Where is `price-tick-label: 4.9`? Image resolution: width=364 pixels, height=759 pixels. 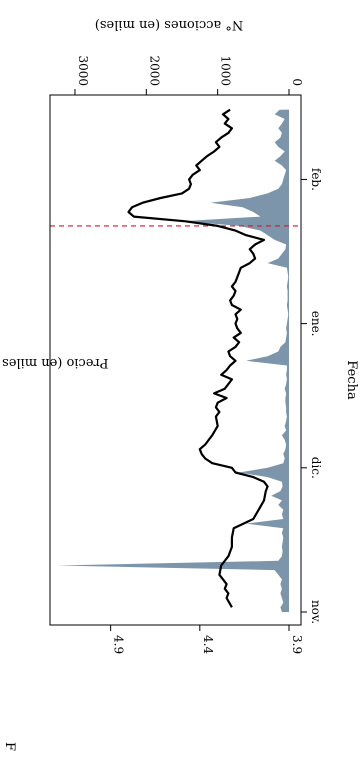
price-tick-label: 4.9 is located at coordinates (119, 644).